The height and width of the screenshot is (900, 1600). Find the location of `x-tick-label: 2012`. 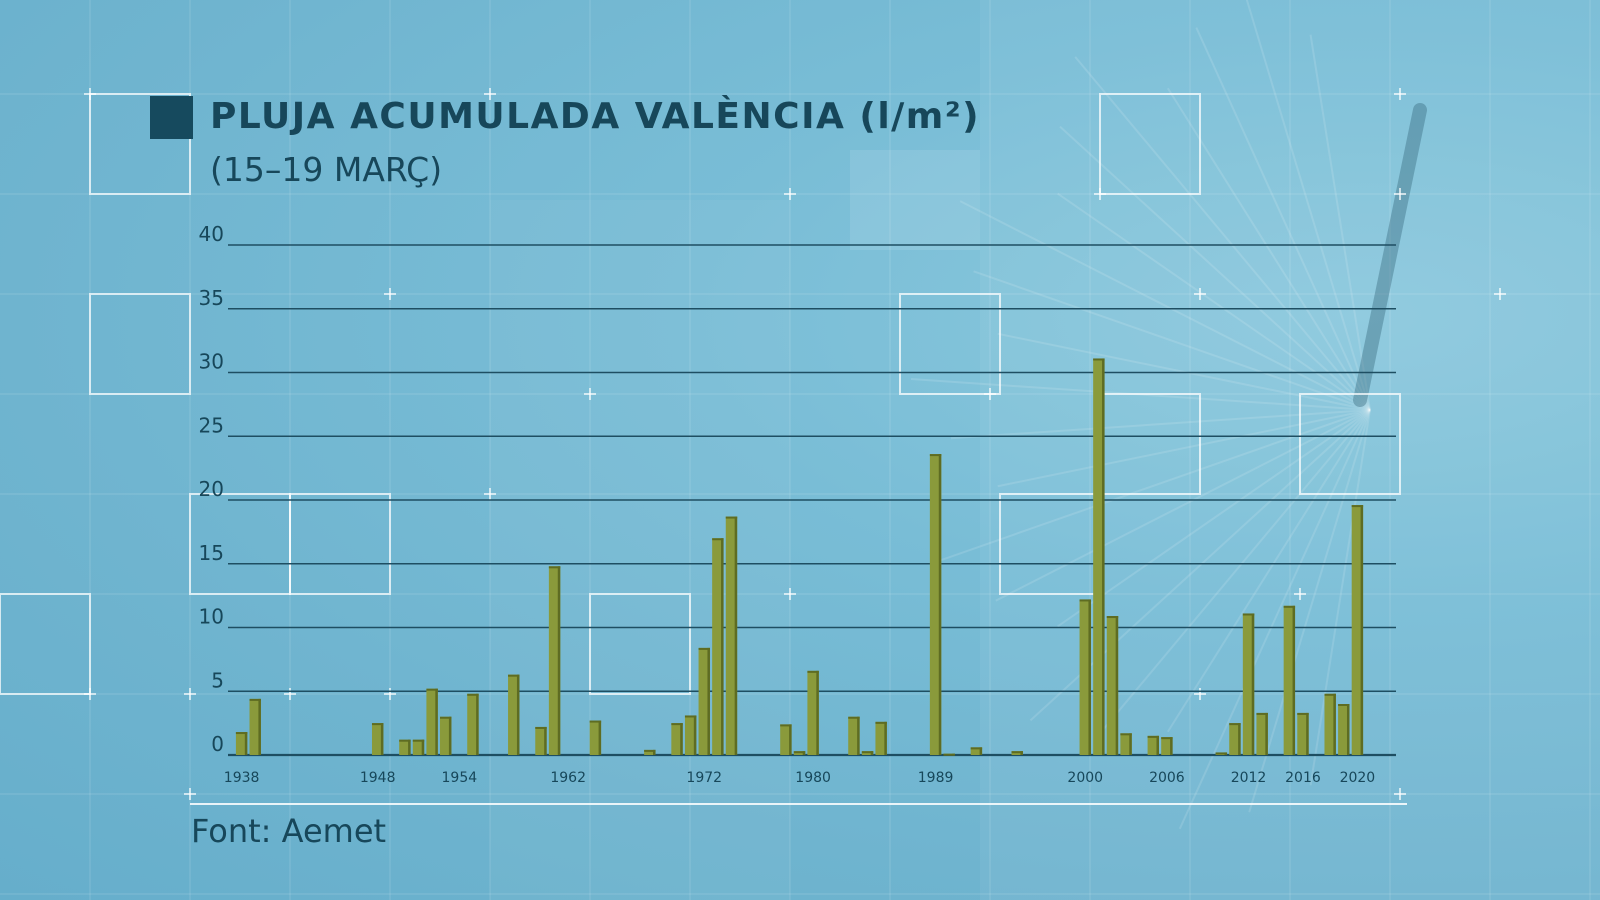

x-tick-label: 2012 is located at coordinates (1249, 778).